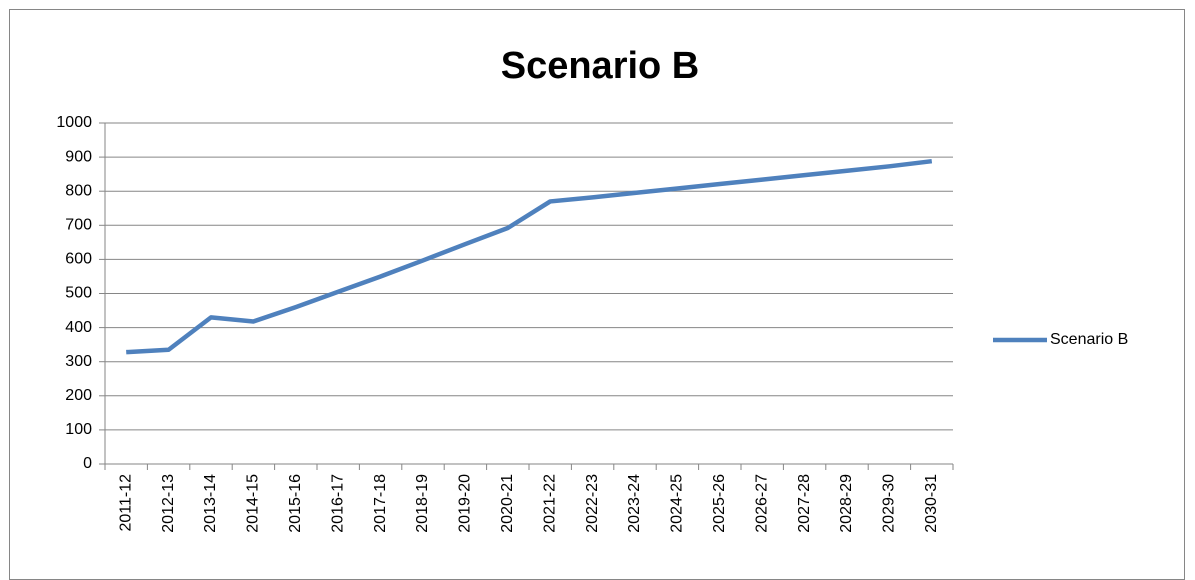  Describe the element at coordinates (380, 503) in the screenshot. I see `x-tick-label: 2017-18` at that location.